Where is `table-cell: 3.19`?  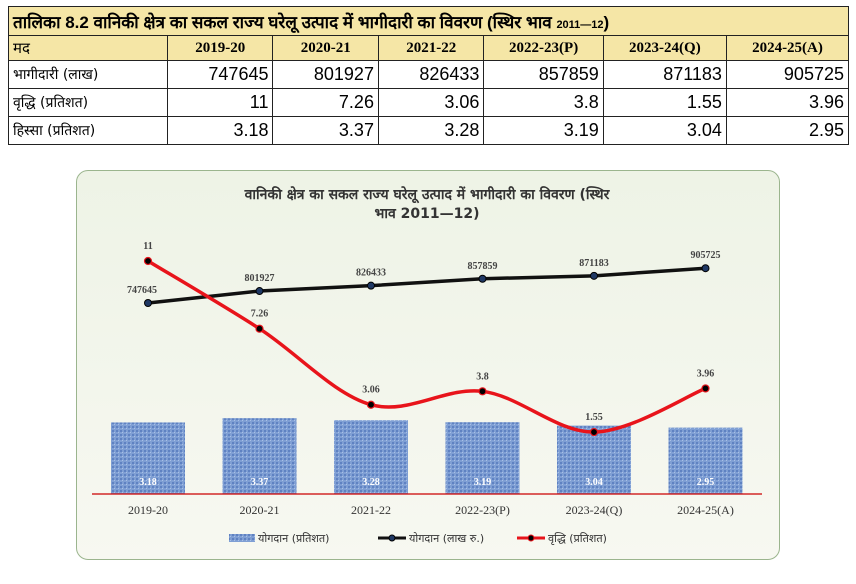
table-cell: 3.19 is located at coordinates (543, 130).